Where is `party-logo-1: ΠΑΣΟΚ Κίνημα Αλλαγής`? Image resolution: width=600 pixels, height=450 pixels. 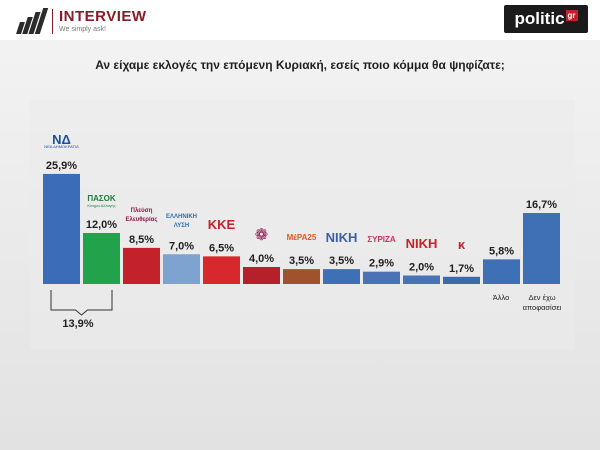
party-logo-1: ΠΑΣΟΚ Κίνημα Αλλαγής is located at coordinates (101, 201).